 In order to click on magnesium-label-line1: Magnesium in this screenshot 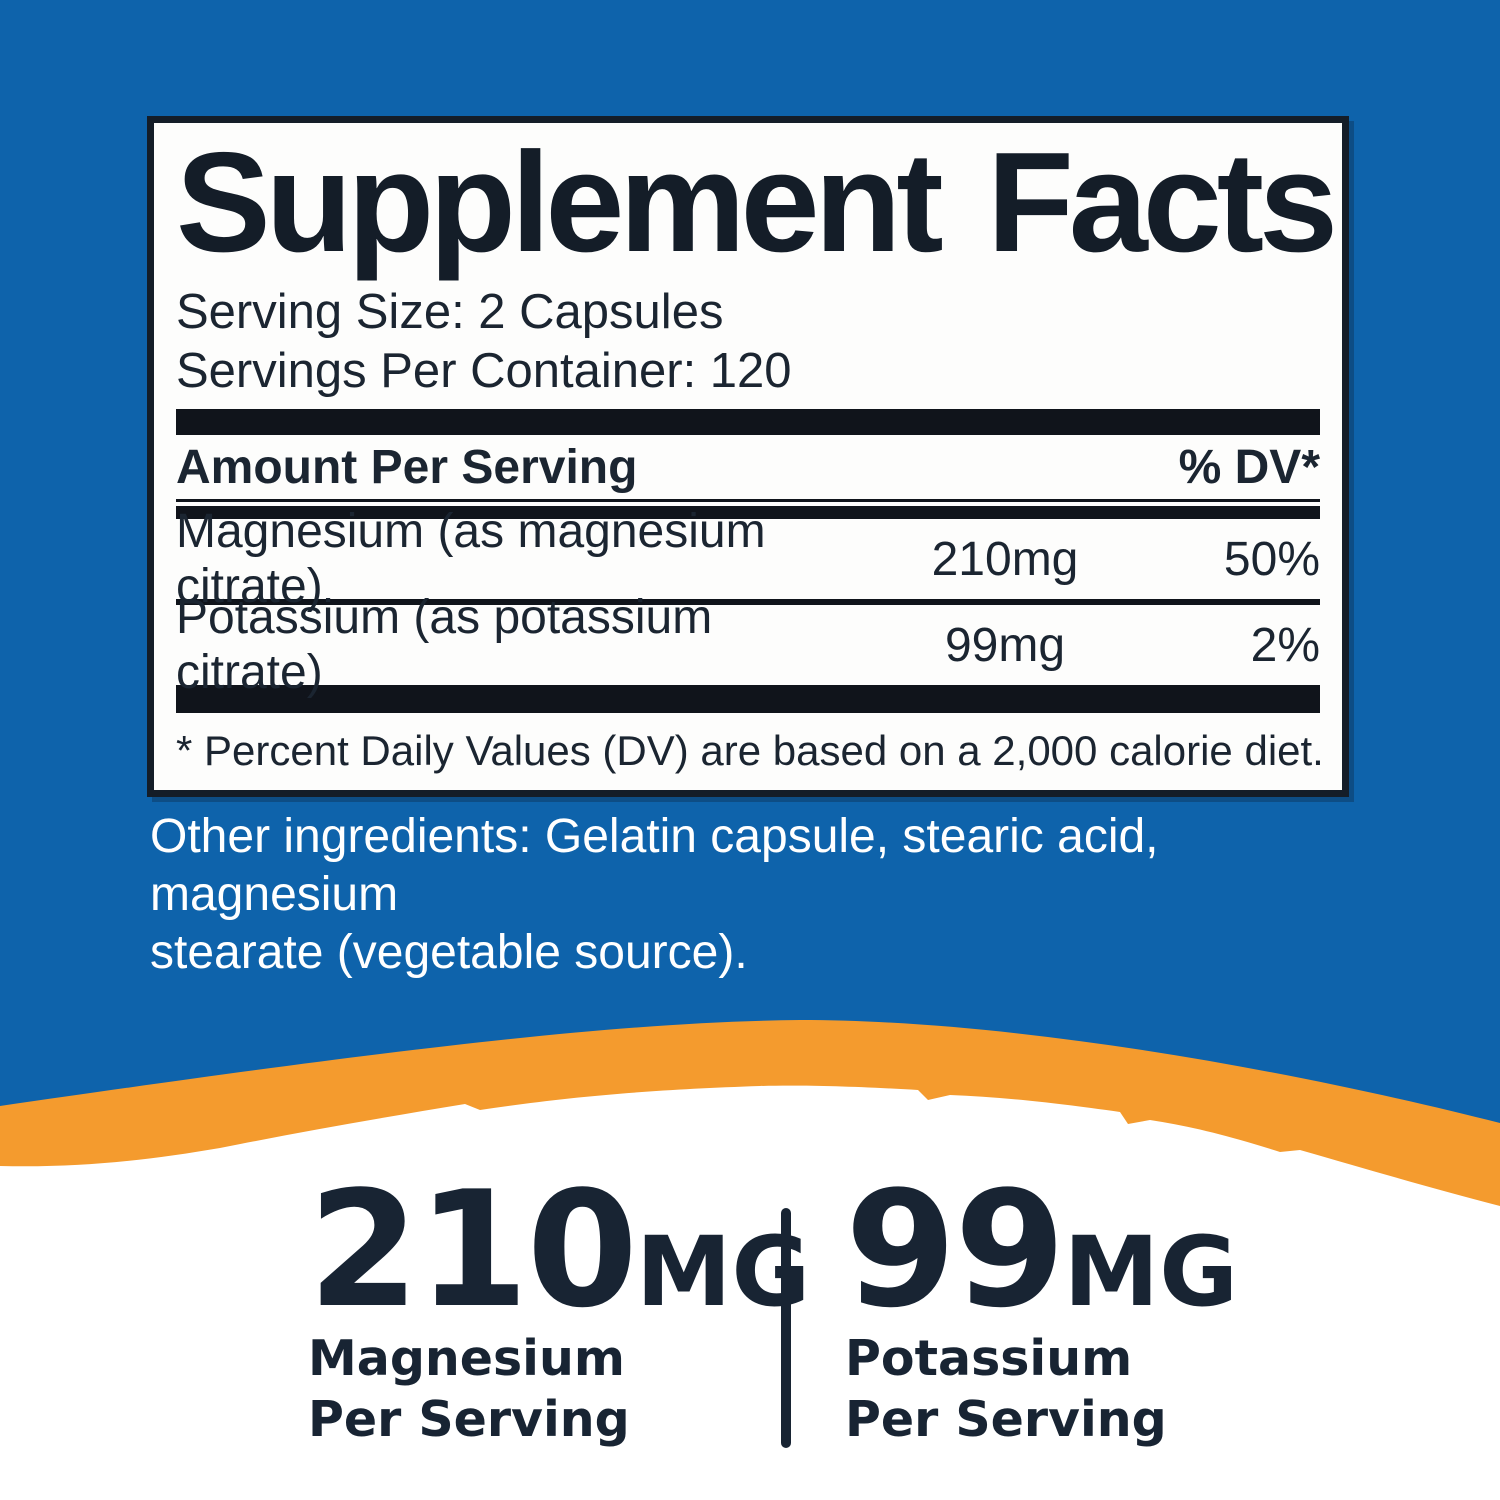, I will do `click(466, 1358)`.